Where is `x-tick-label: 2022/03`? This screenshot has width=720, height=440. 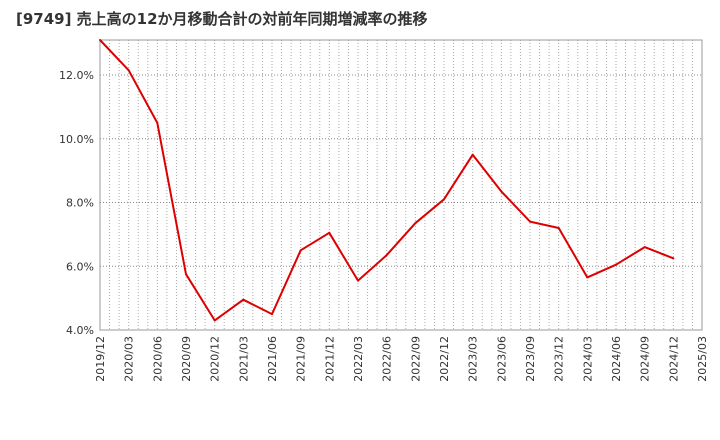 x-tick-label: 2022/03 is located at coordinates (358, 359).